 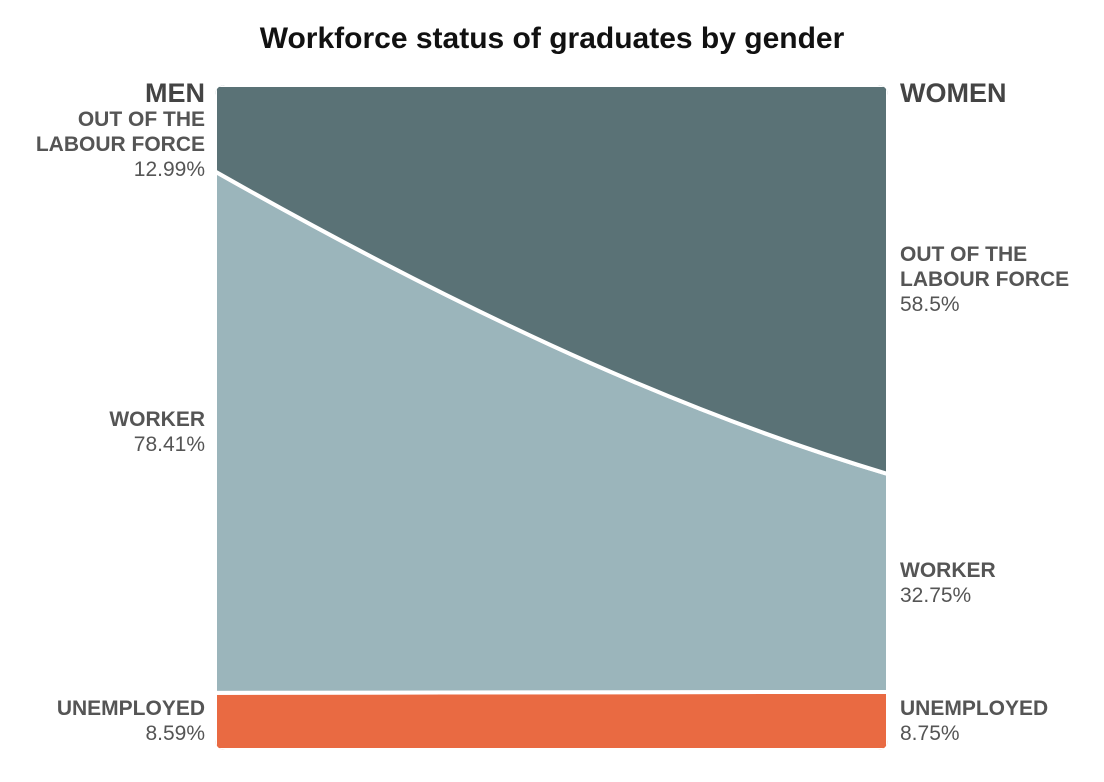 What do you see at coordinates (552, 38) in the screenshot?
I see `chart-title: Workforce status of graduates by gender` at bounding box center [552, 38].